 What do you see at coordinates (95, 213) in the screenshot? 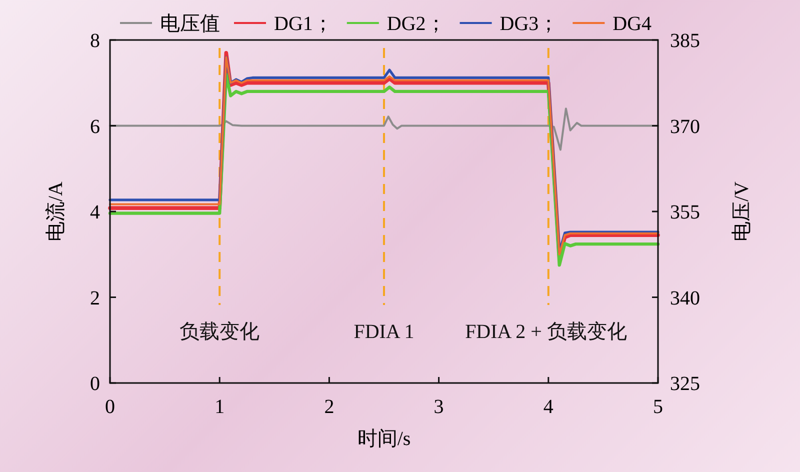
I see `y-tick-label: 4` at bounding box center [95, 213].